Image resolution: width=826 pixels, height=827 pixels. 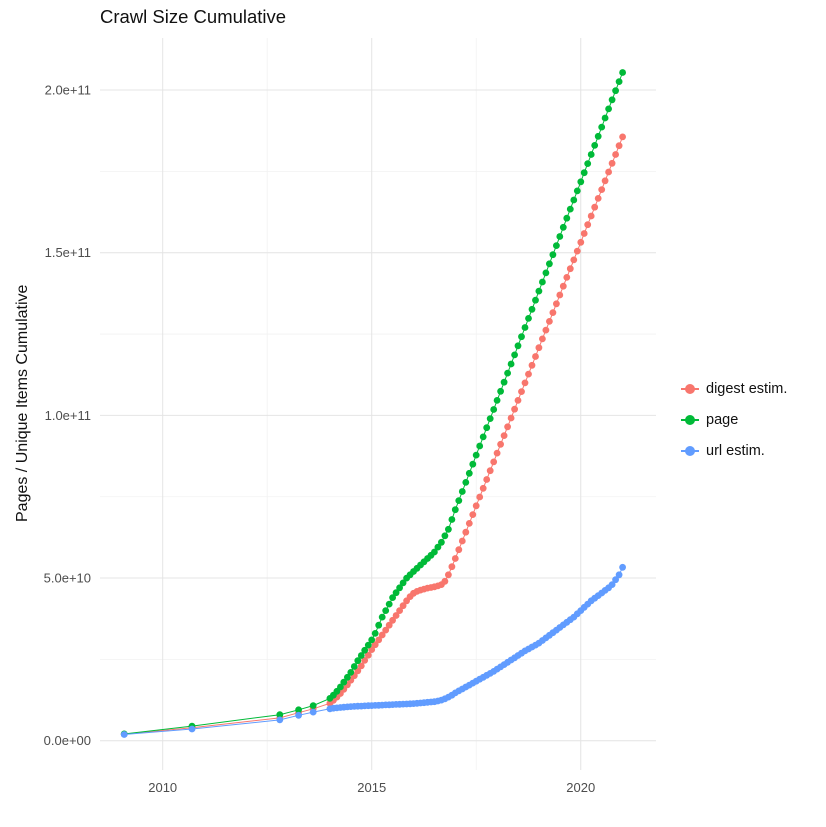 I want to click on y-tick-label: 2.0e+11, so click(x=68, y=90).